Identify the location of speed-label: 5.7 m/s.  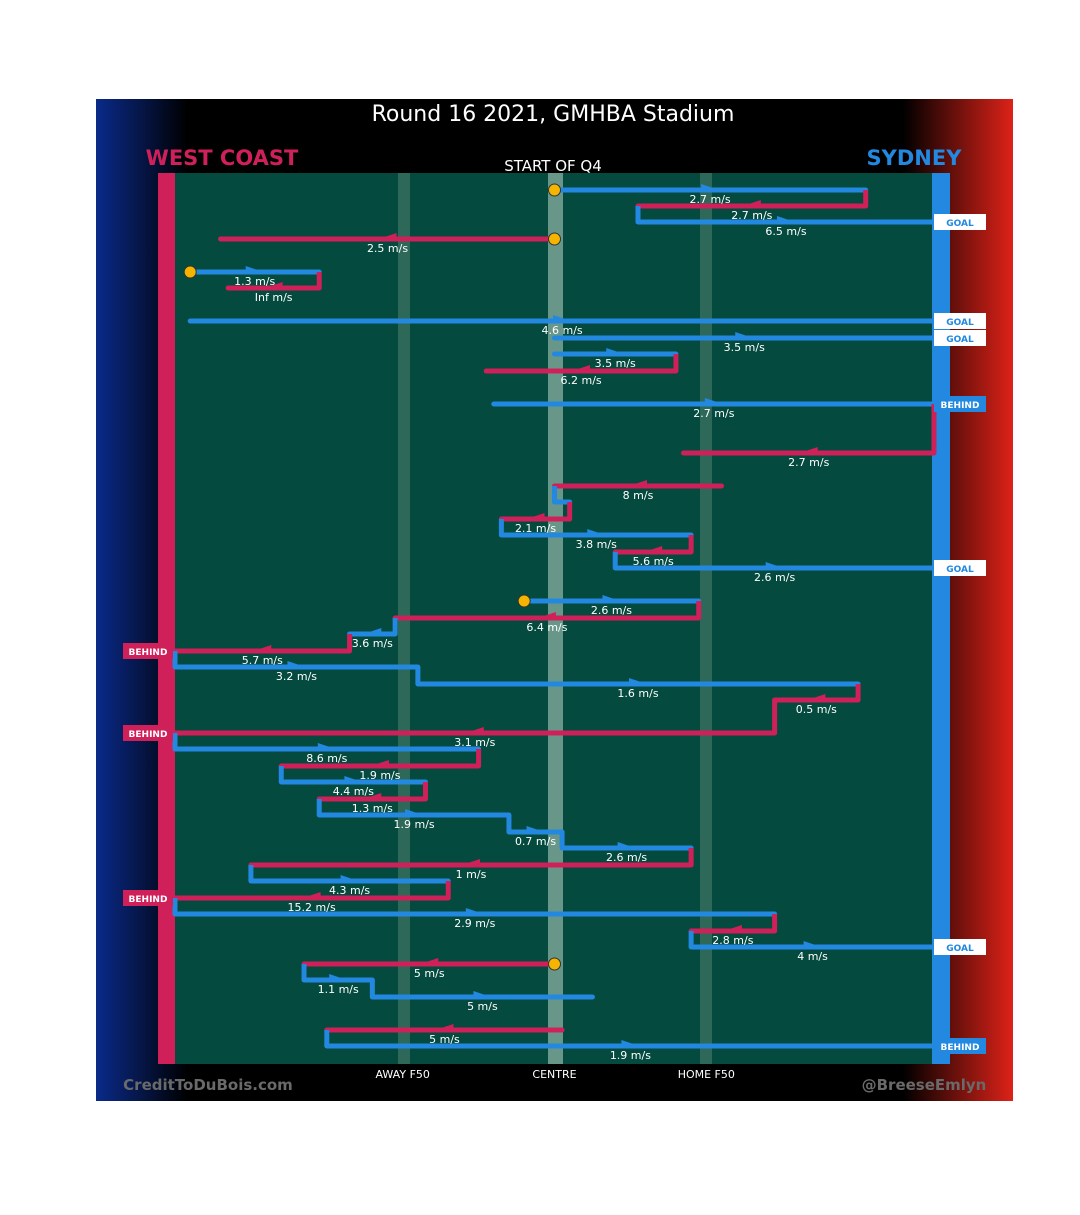
(262, 660).